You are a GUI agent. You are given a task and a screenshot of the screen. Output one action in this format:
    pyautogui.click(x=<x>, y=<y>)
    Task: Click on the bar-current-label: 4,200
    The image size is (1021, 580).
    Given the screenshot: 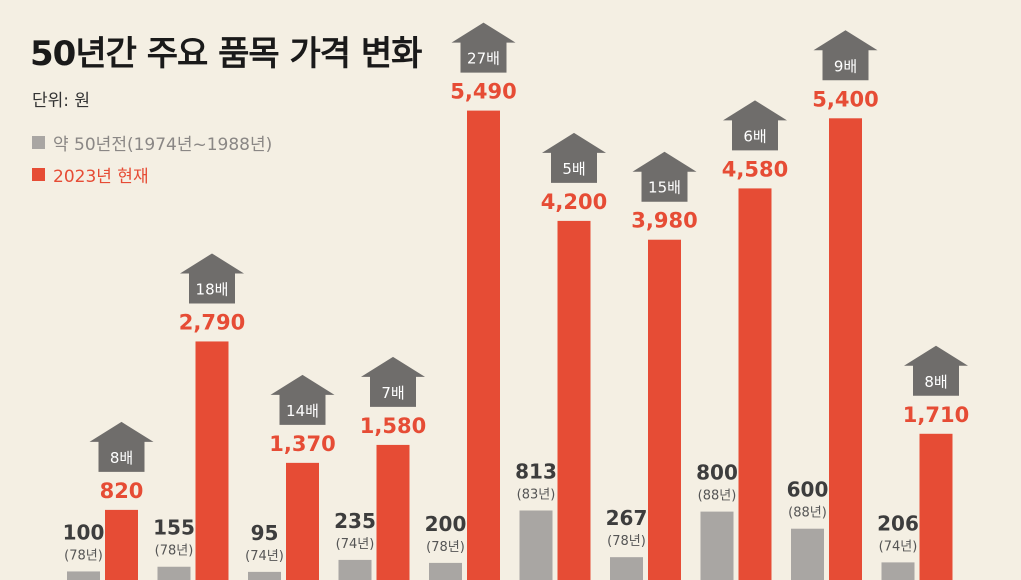 What is the action you would take?
    pyautogui.click(x=574, y=202)
    